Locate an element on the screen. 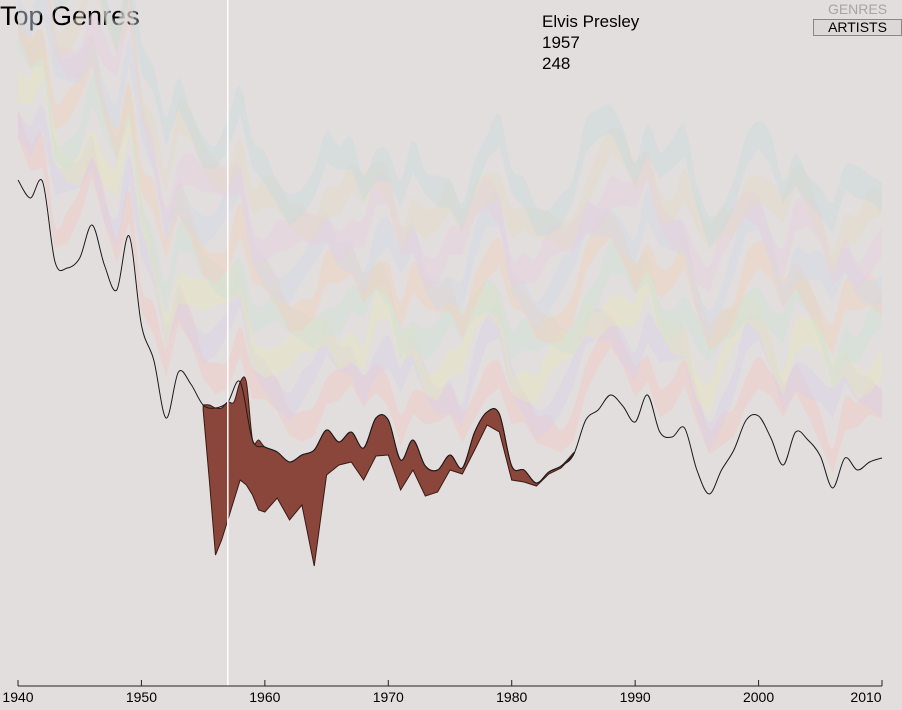 This screenshot has width=902, height=710. x-tick-label: 1960 is located at coordinates (264, 697).